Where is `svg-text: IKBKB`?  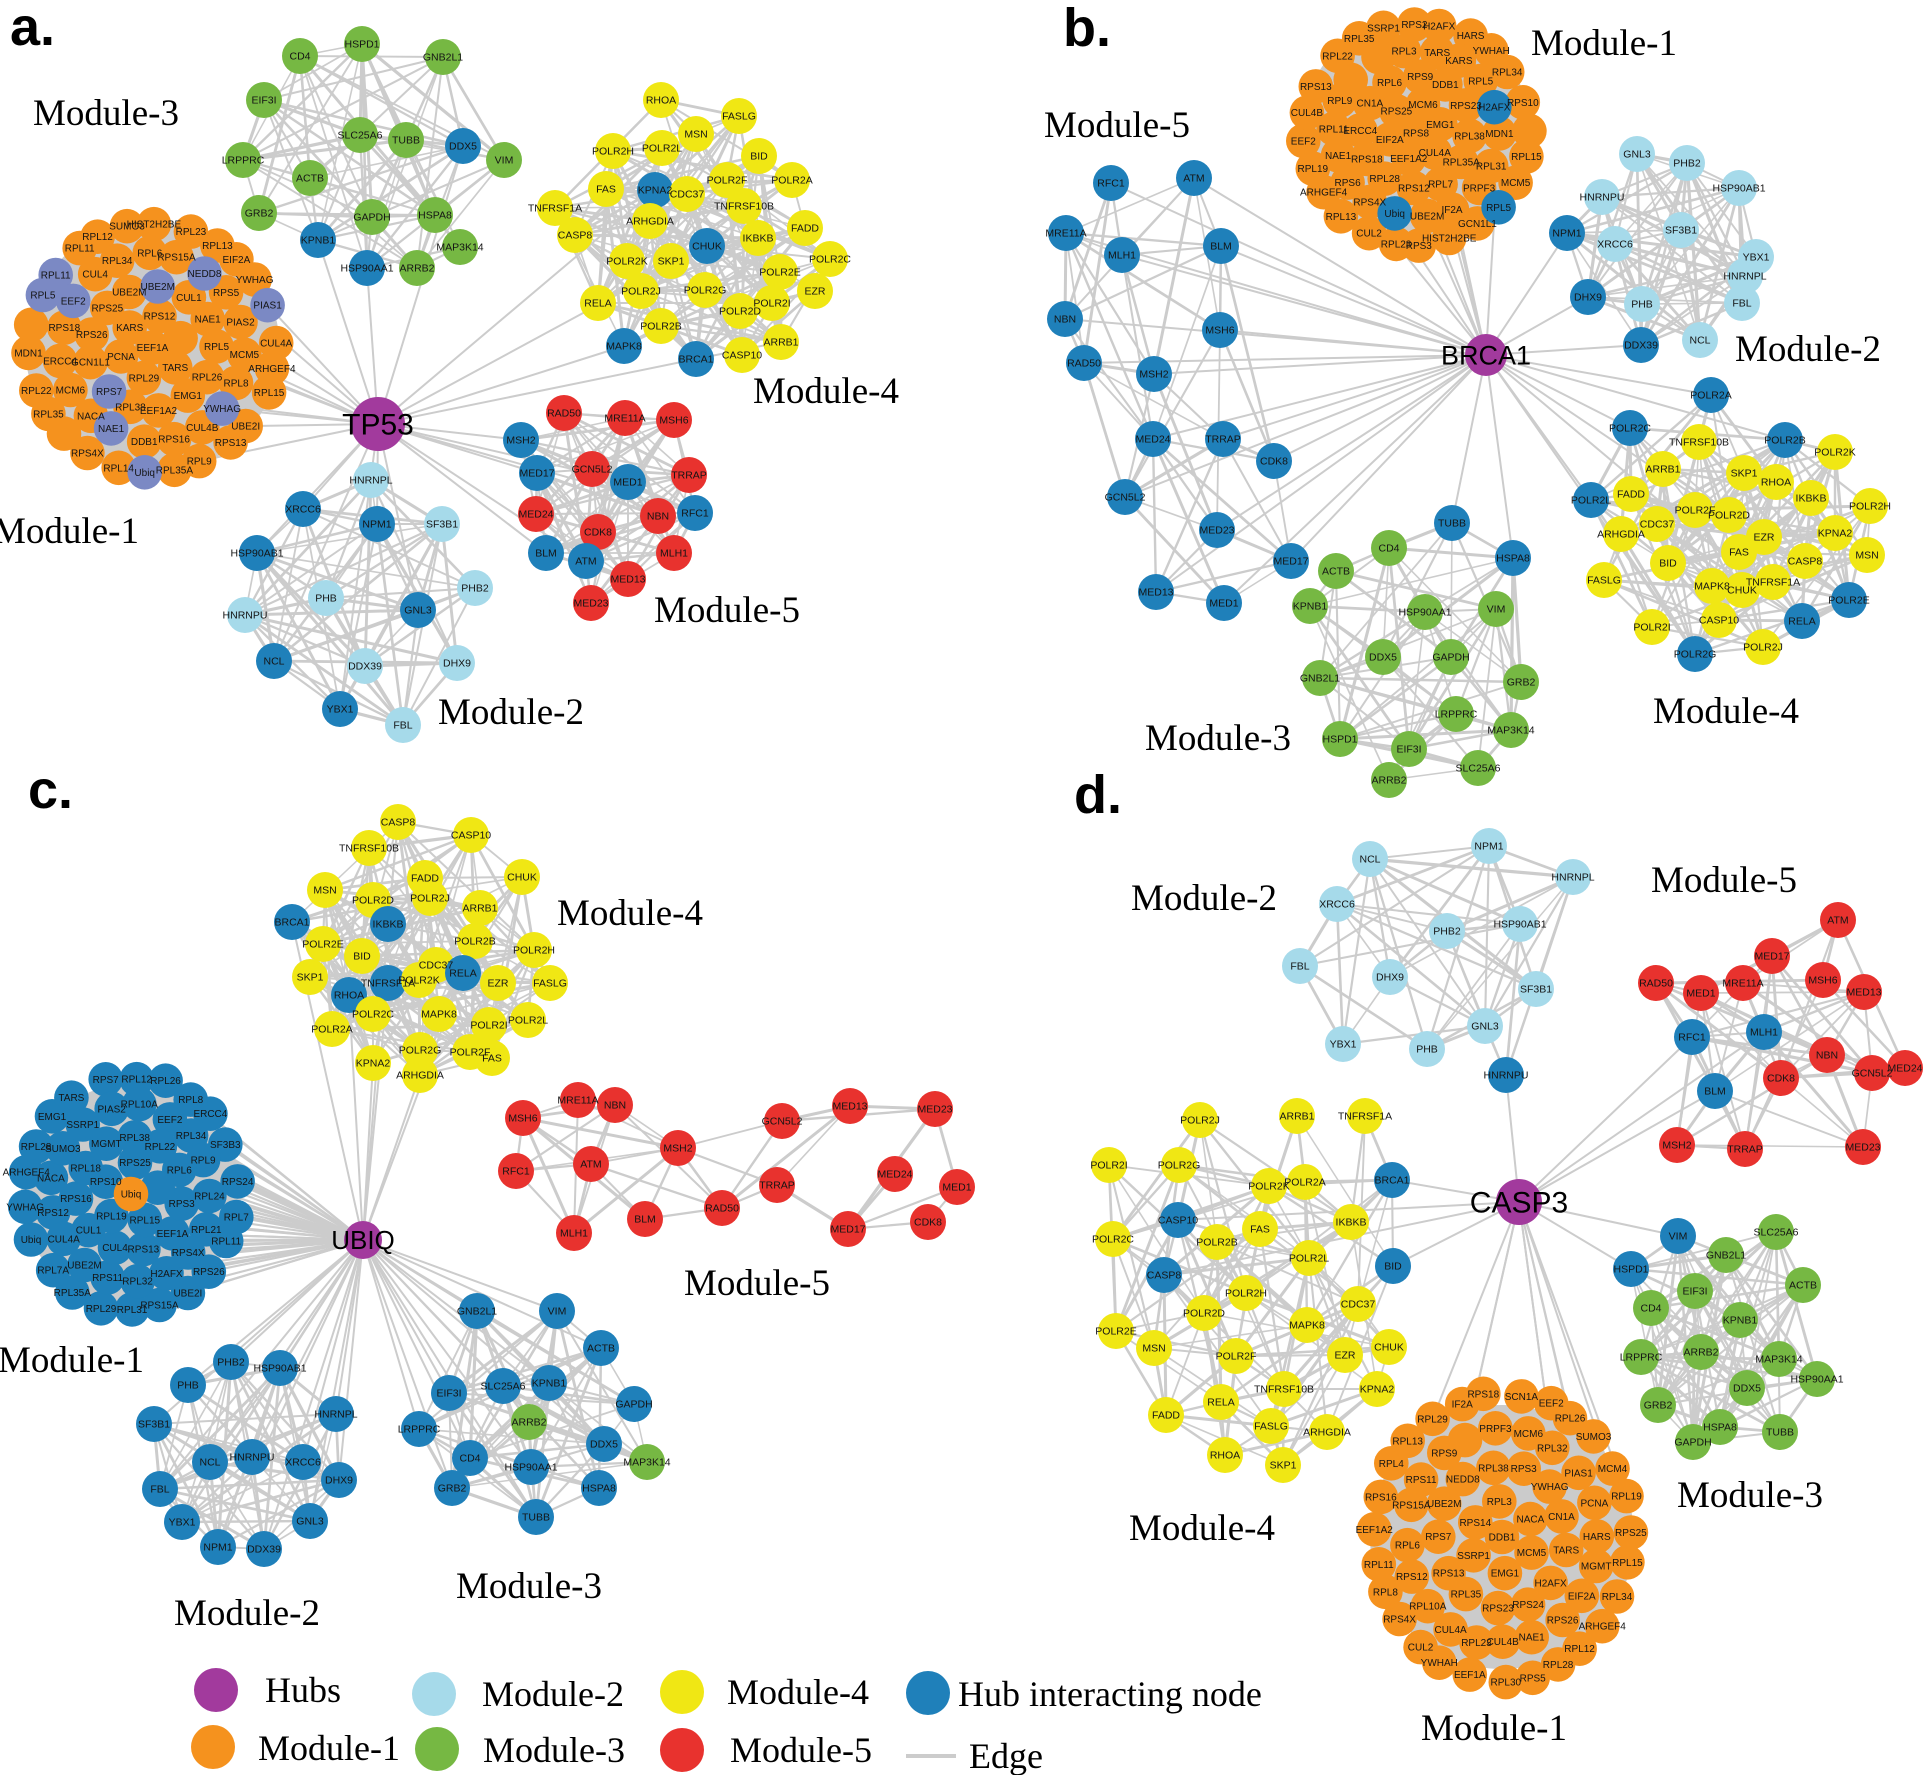 svg-text: IKBKB is located at coordinates (388, 925).